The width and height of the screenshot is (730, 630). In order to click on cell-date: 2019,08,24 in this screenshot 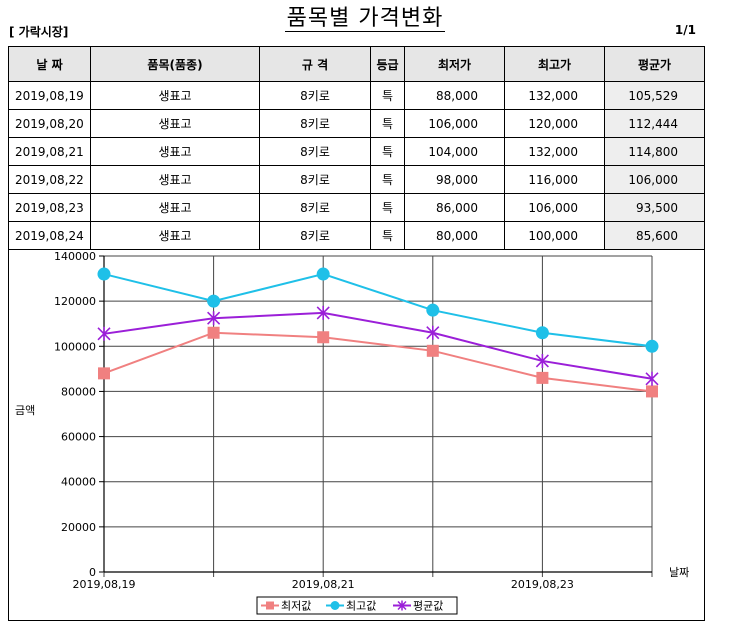, I will do `click(49, 235)`.